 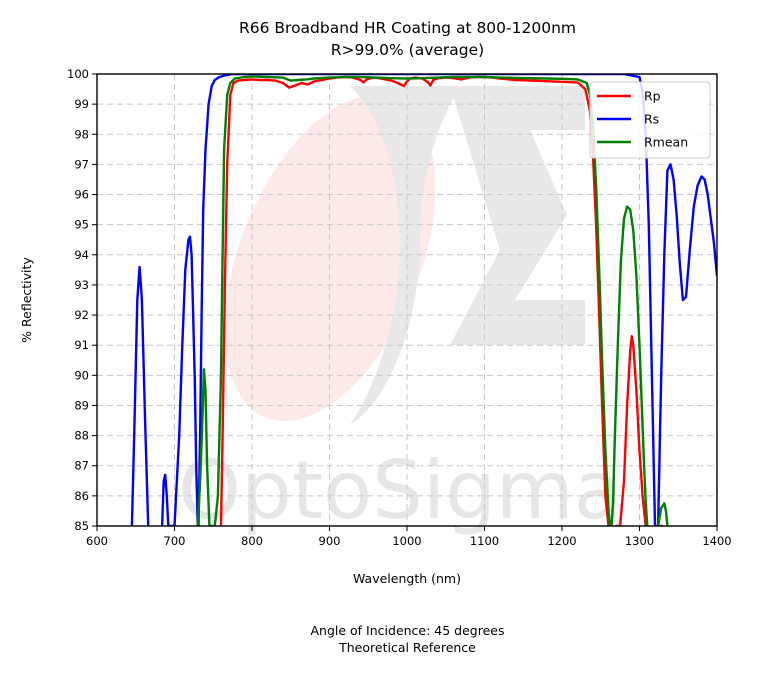 I want to click on legend-label-rmean: Rmean, so click(x=666, y=142).